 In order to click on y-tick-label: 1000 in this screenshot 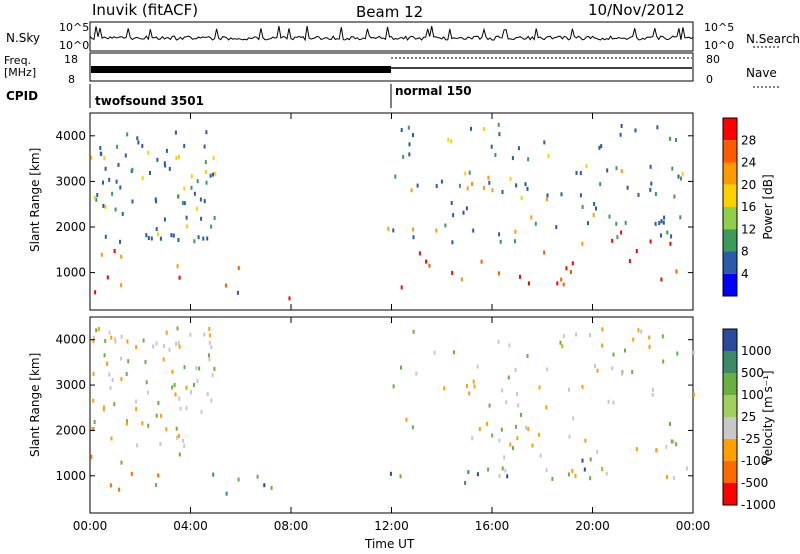, I will do `click(70, 273)`.